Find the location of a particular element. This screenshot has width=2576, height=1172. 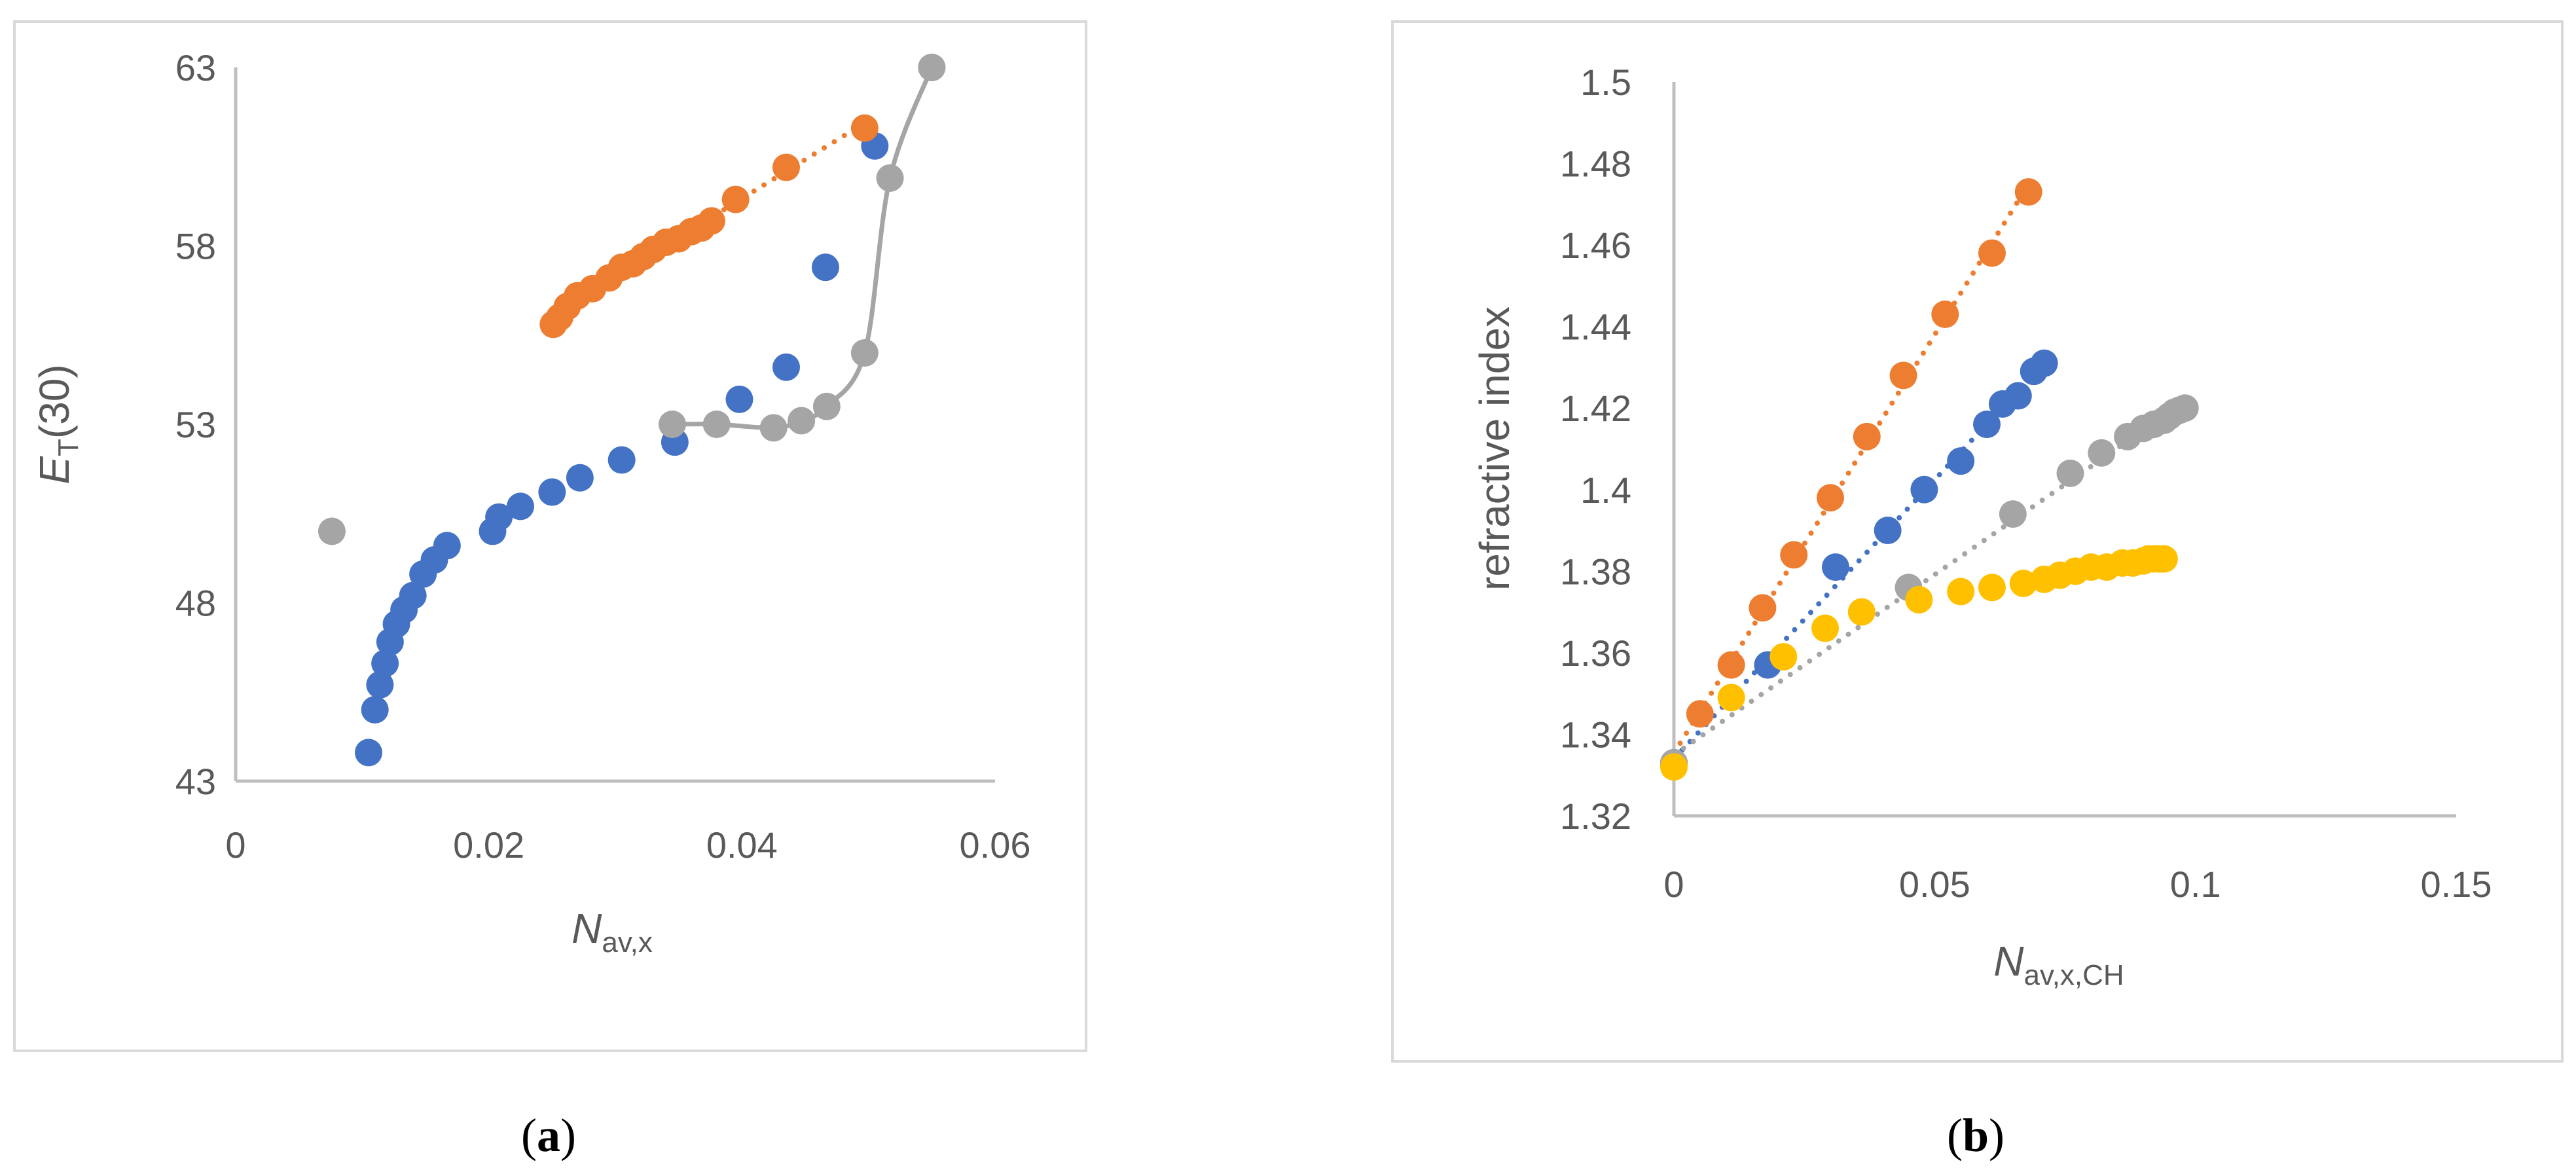

panel-b-x-tick-label: 0.1 is located at coordinates (2195, 884).